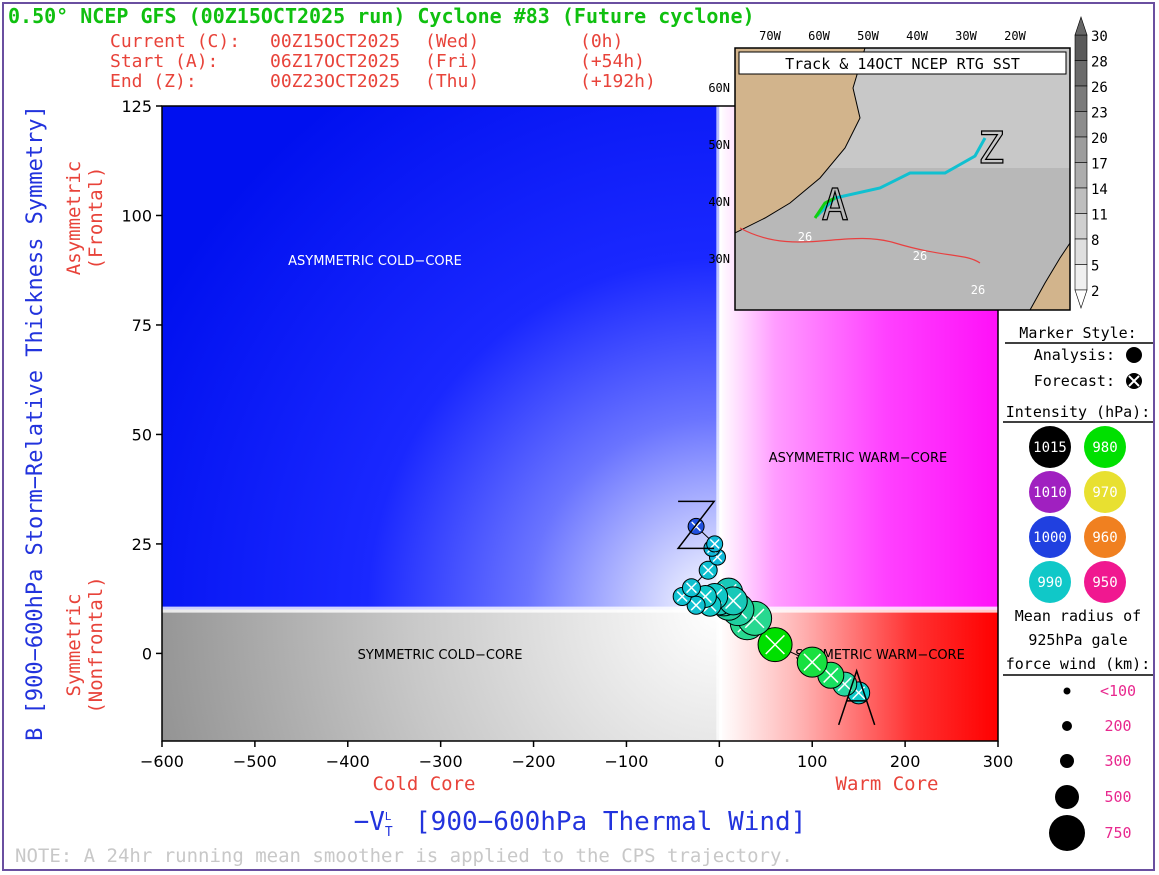  Describe the element at coordinates (1081, 26) in the screenshot. I see `colorbar-top-arrow` at that location.